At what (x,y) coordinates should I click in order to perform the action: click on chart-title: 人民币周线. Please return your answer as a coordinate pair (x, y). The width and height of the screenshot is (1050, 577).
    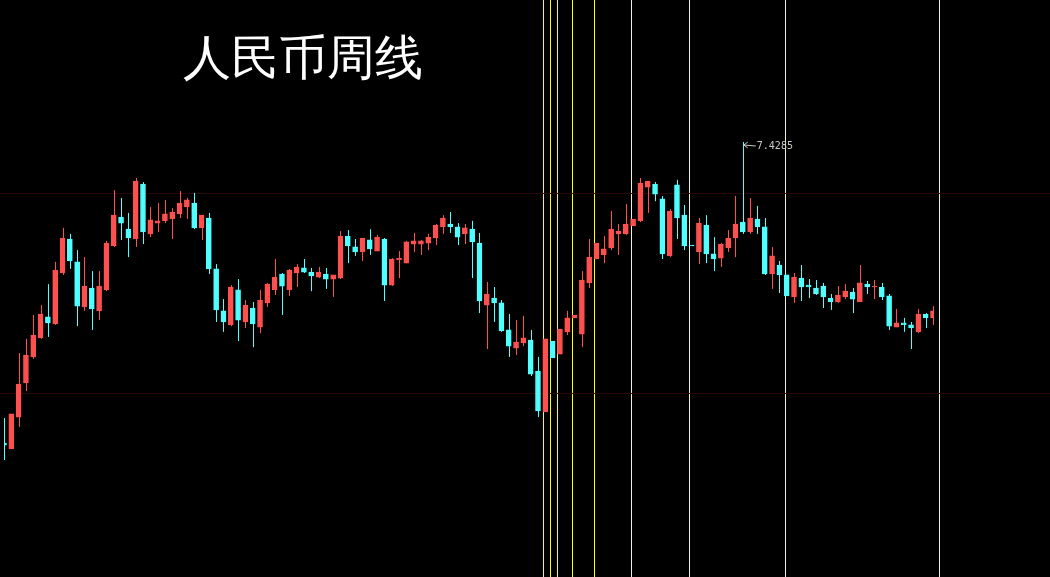
    Looking at the image, I should click on (303, 58).